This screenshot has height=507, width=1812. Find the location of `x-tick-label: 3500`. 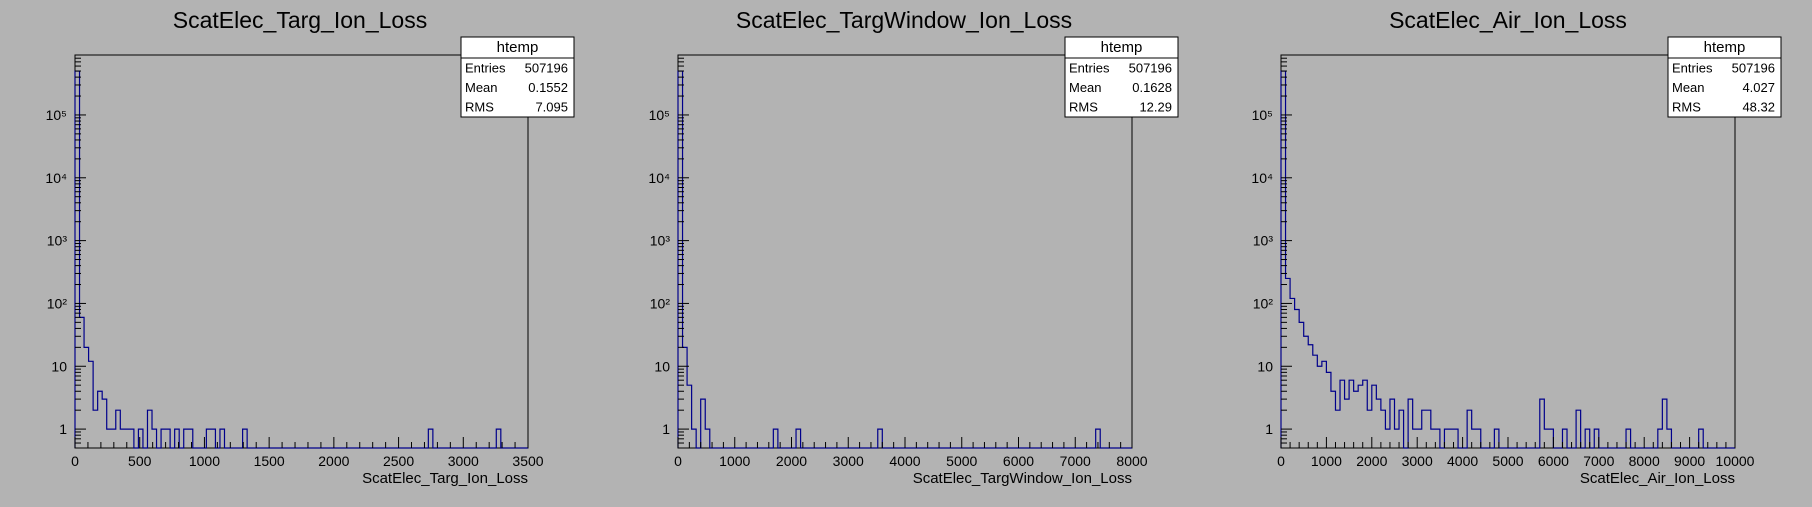

x-tick-label: 3500 is located at coordinates (527, 461).